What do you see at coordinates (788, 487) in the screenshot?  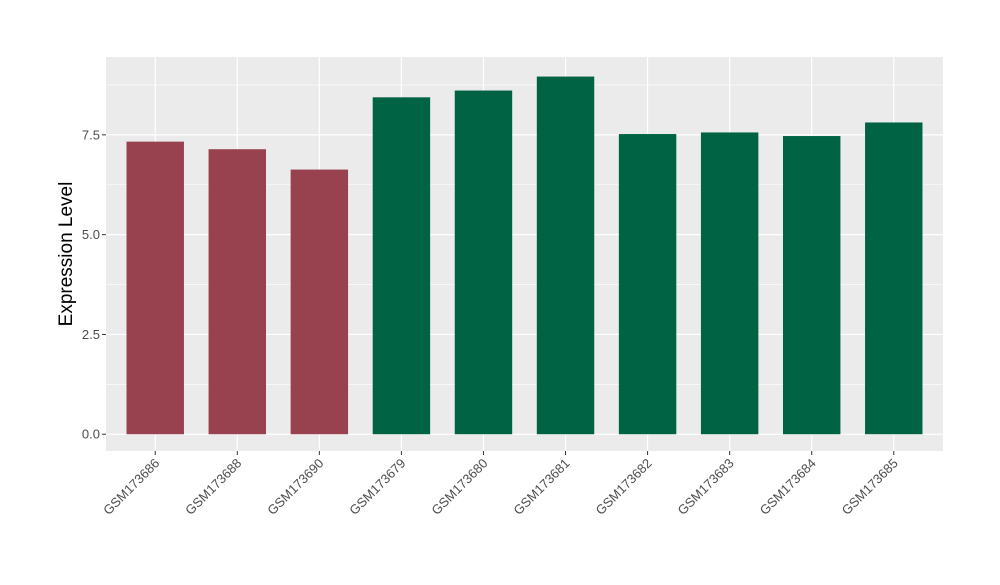 I see `x-tick-label: GSM173684` at bounding box center [788, 487].